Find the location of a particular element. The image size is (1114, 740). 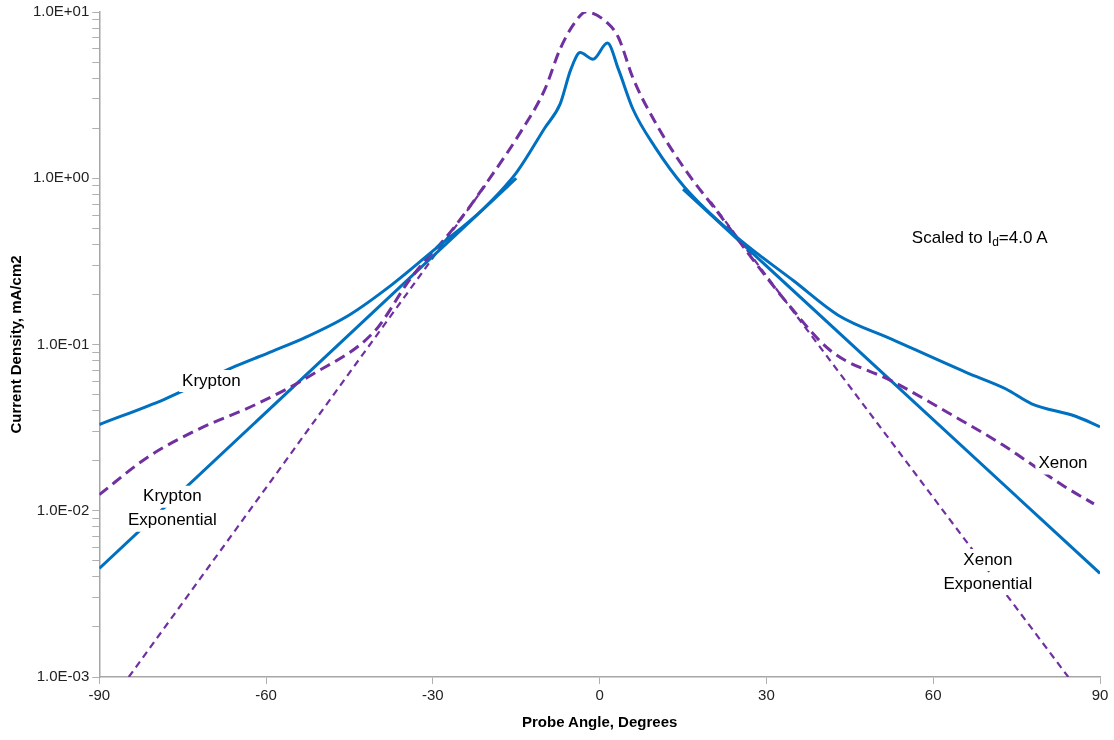

y-tick-label: 1.0E+00 is located at coordinates (61, 177).